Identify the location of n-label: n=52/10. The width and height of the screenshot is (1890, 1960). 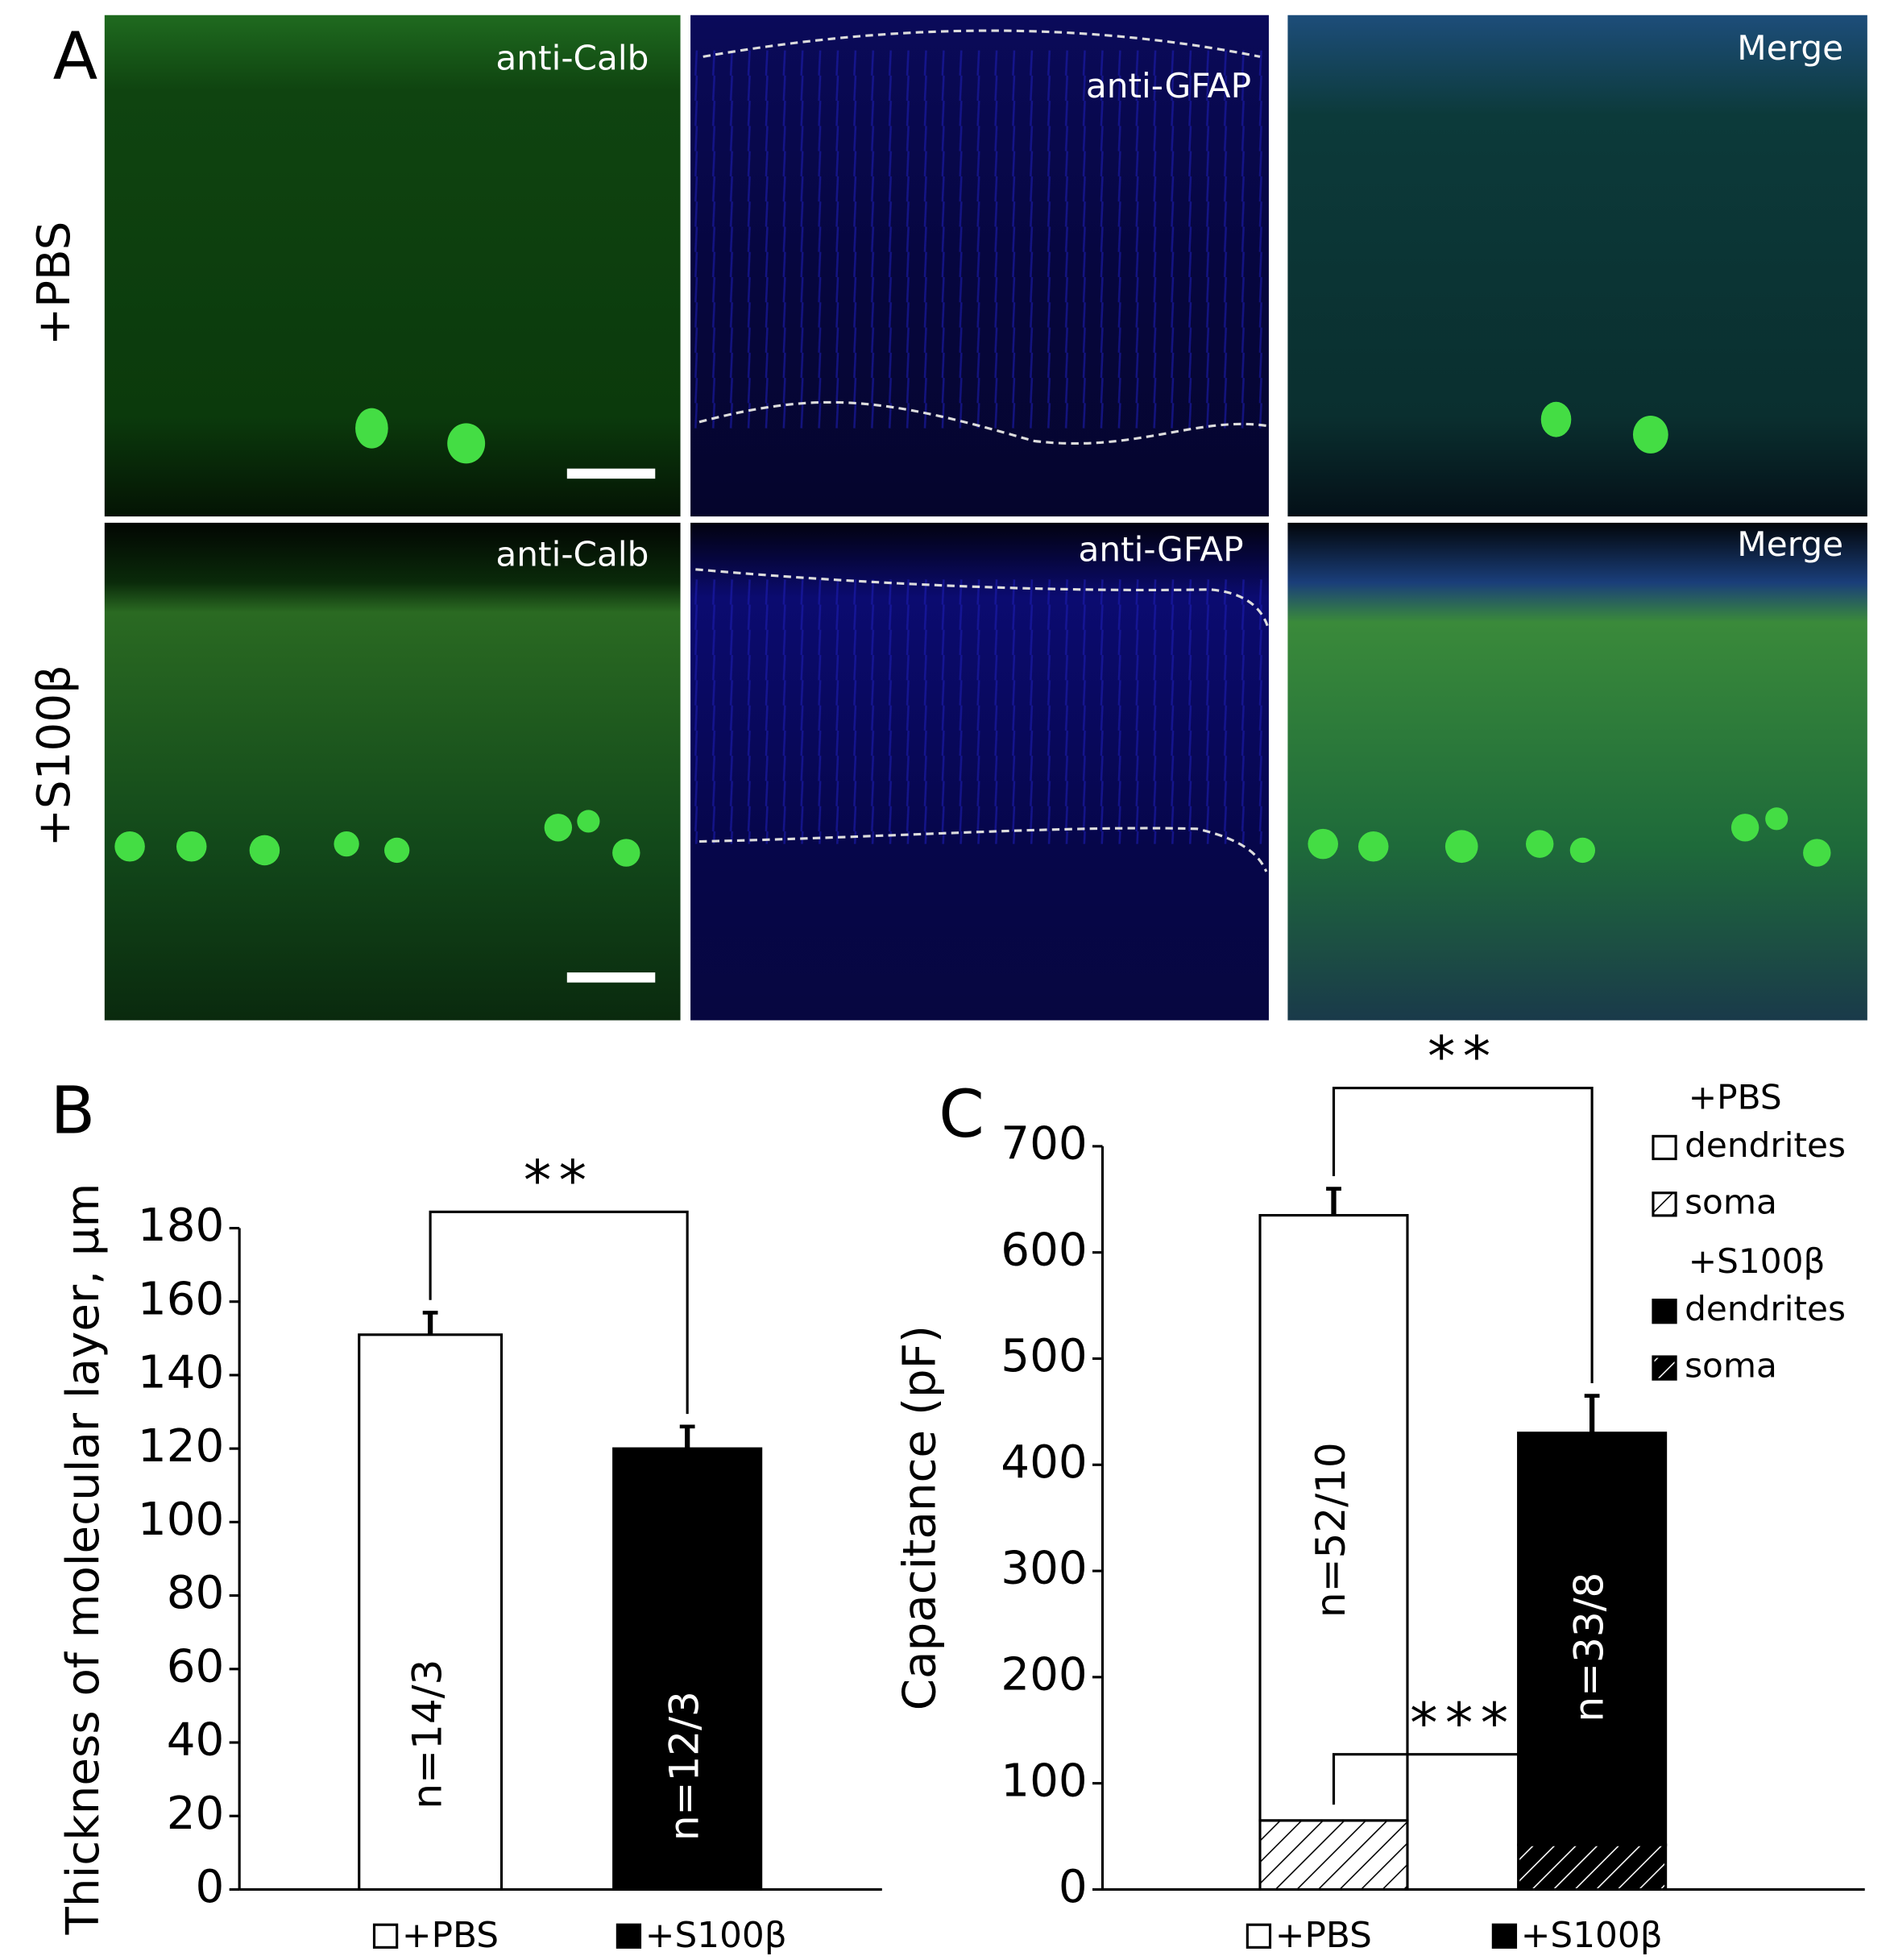
(1331, 1530).